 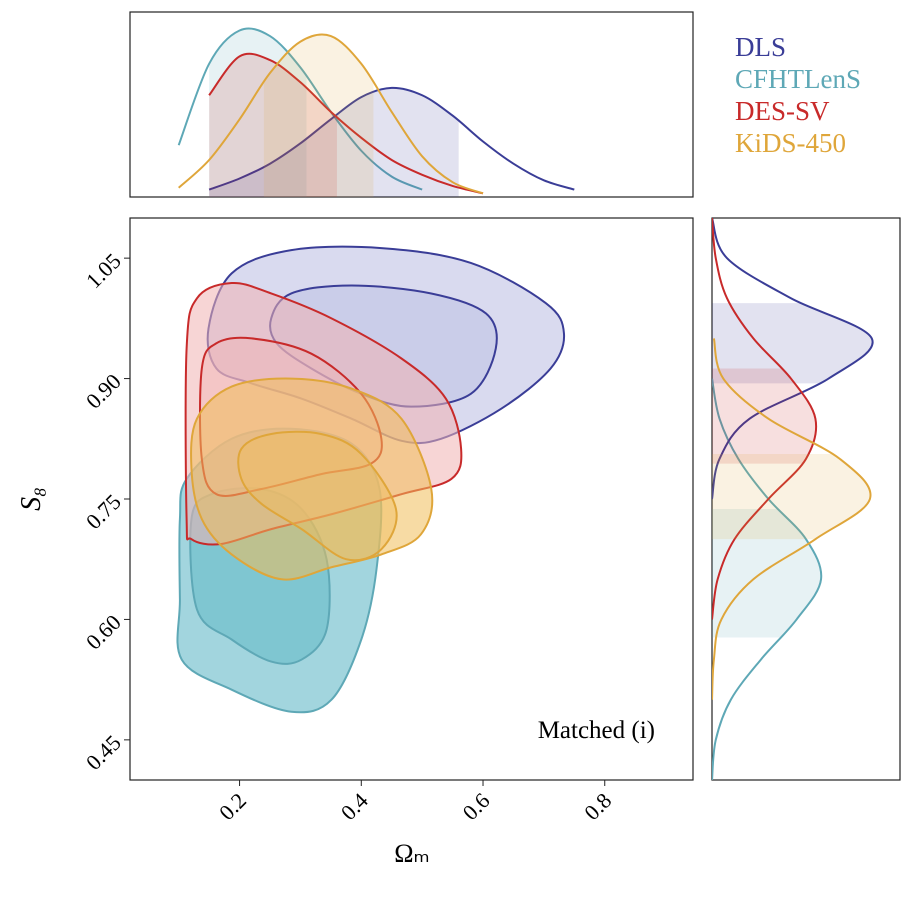 What do you see at coordinates (782, 111) in the screenshot?
I see `legend-entry: DES-SV` at bounding box center [782, 111].